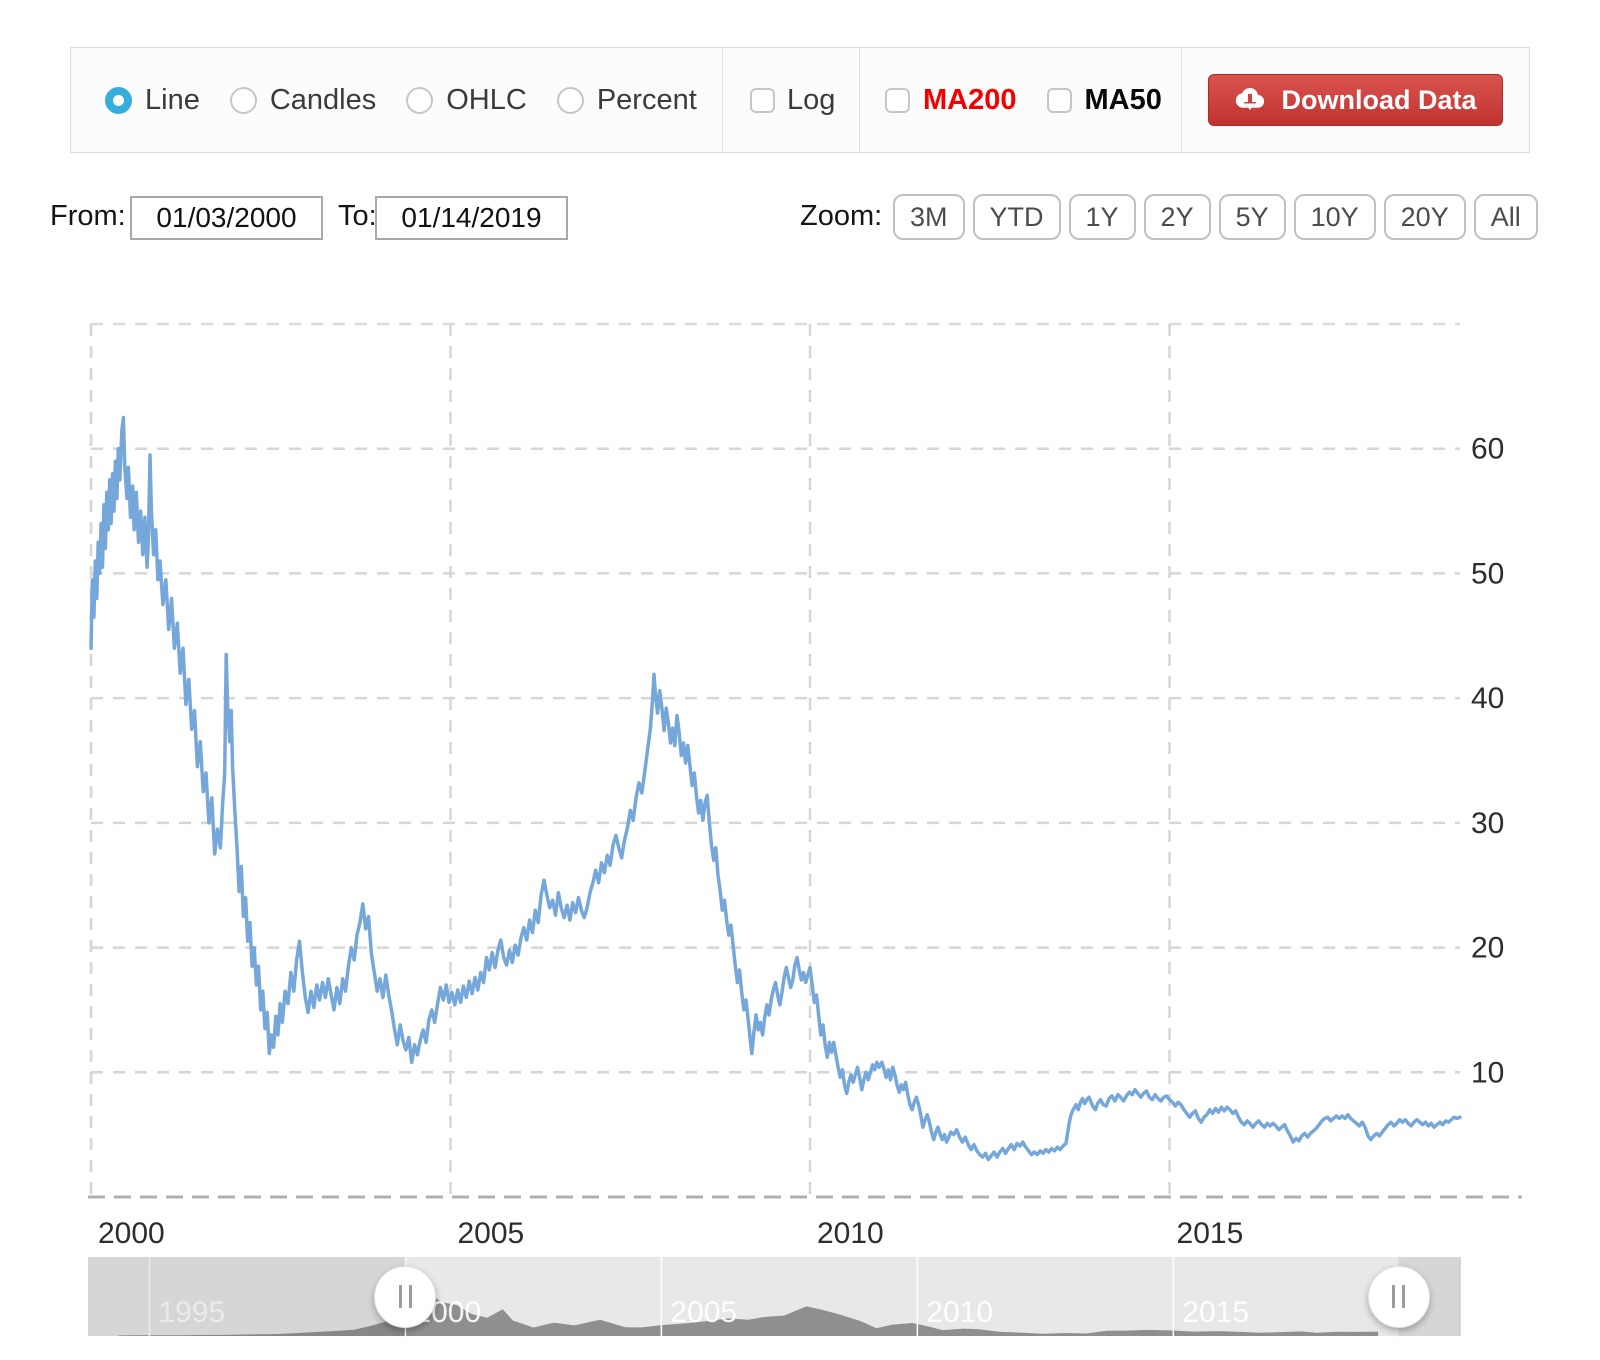  What do you see at coordinates (397, 100) in the screenshot?
I see `chart-type-group: Line Candles OHLC Percent` at bounding box center [397, 100].